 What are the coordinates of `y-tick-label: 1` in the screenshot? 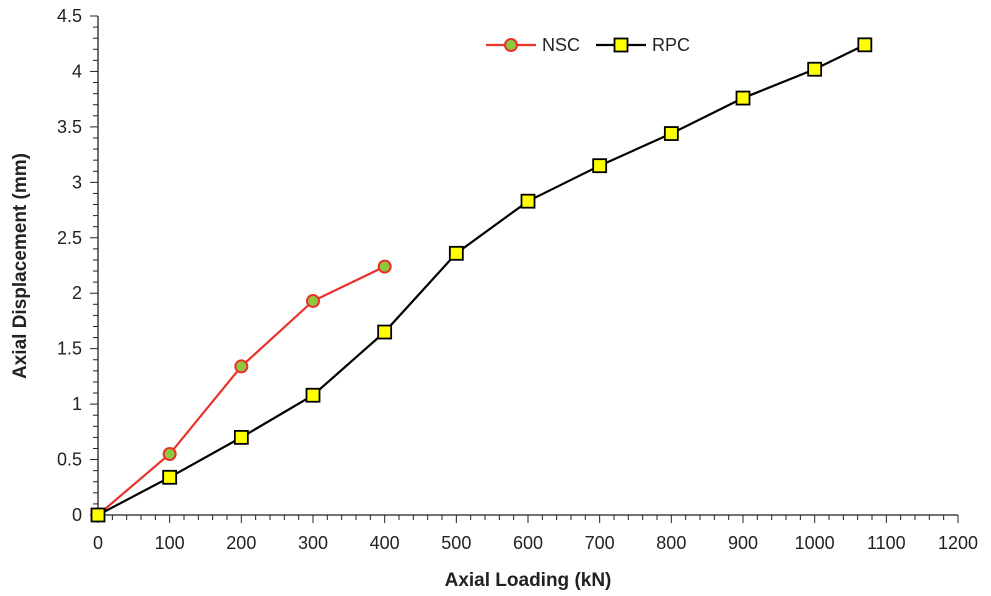 It's located at (77, 404).